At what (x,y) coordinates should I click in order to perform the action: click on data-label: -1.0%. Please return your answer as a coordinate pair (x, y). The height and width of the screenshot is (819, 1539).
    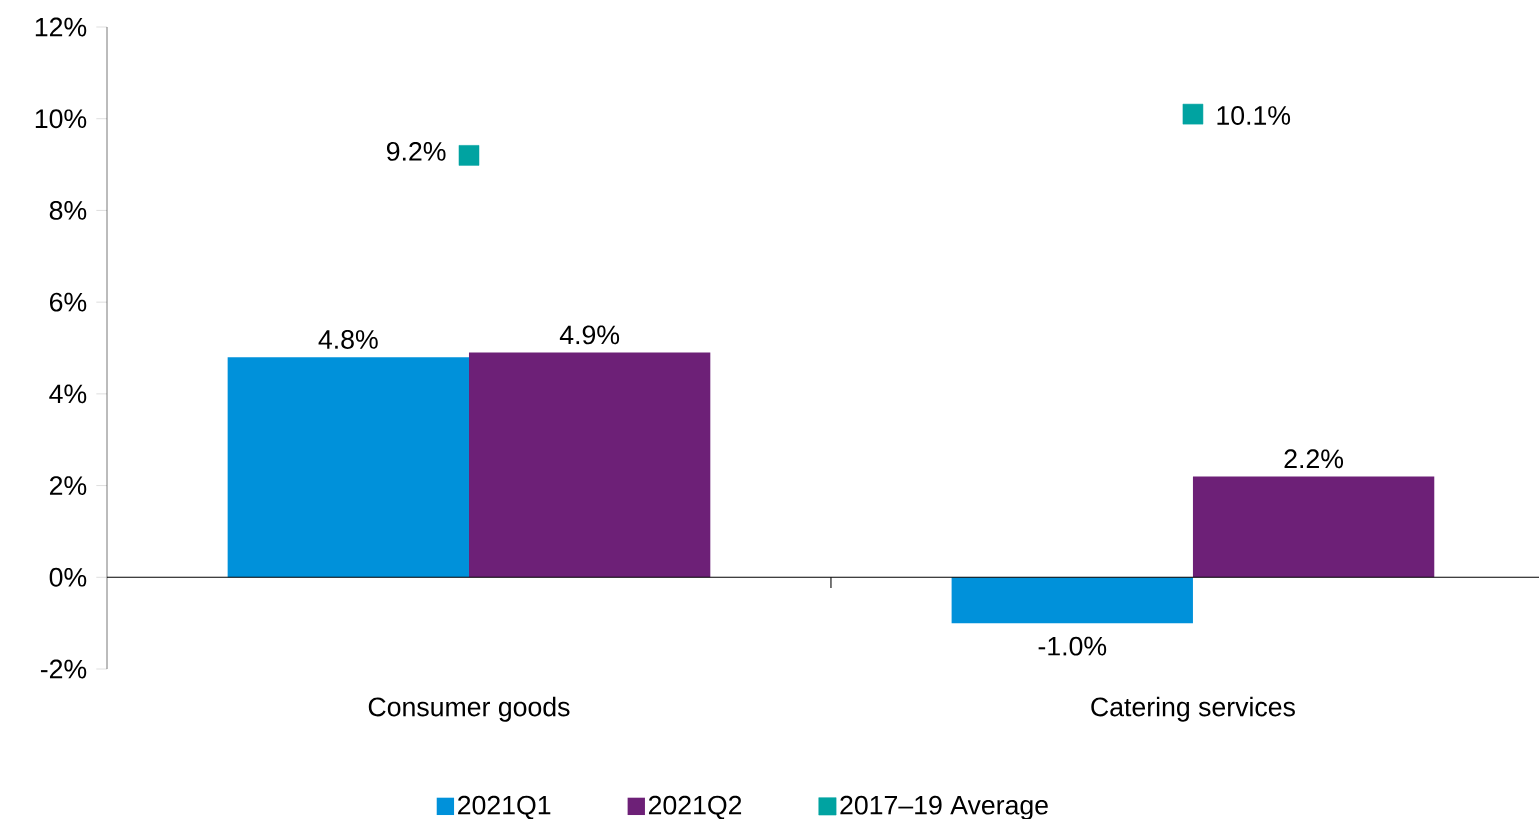
    Looking at the image, I should click on (1072, 646).